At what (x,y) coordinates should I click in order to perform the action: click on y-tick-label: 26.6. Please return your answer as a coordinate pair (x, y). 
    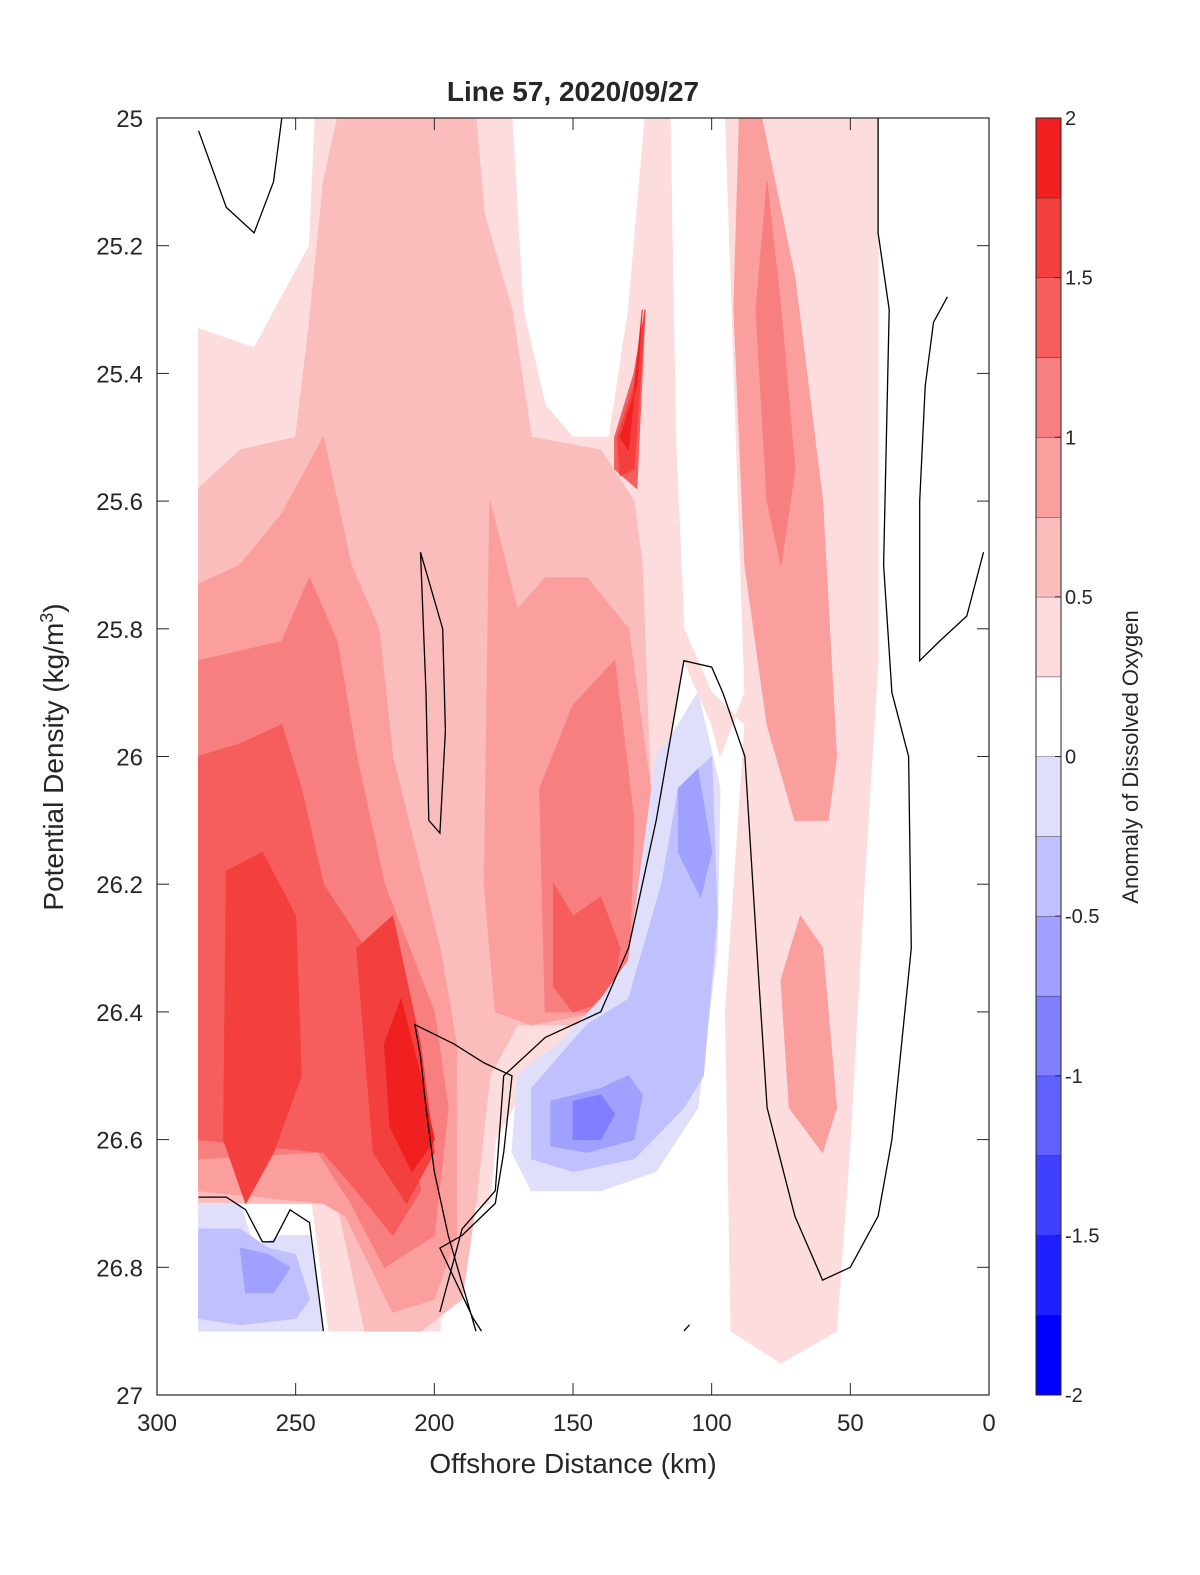
    Looking at the image, I should click on (119, 1141).